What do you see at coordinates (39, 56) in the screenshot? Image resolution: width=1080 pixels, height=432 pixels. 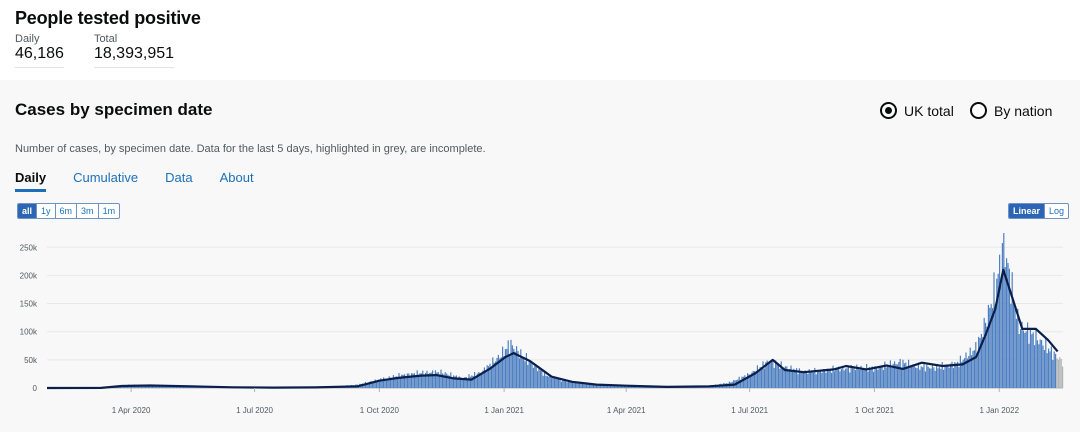 I see `daily-value: 46,186` at bounding box center [39, 56].